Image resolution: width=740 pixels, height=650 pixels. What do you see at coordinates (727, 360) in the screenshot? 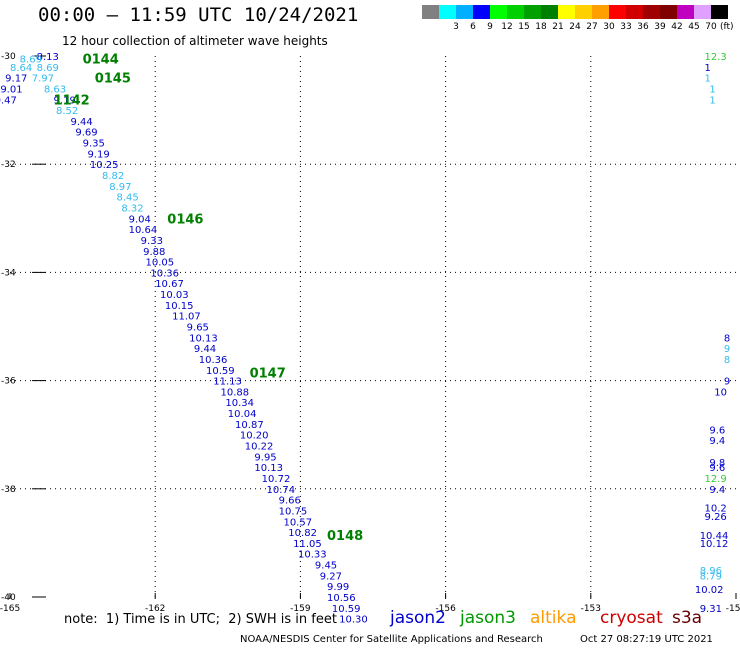
I see `wave-height-label: 8` at bounding box center [727, 360].